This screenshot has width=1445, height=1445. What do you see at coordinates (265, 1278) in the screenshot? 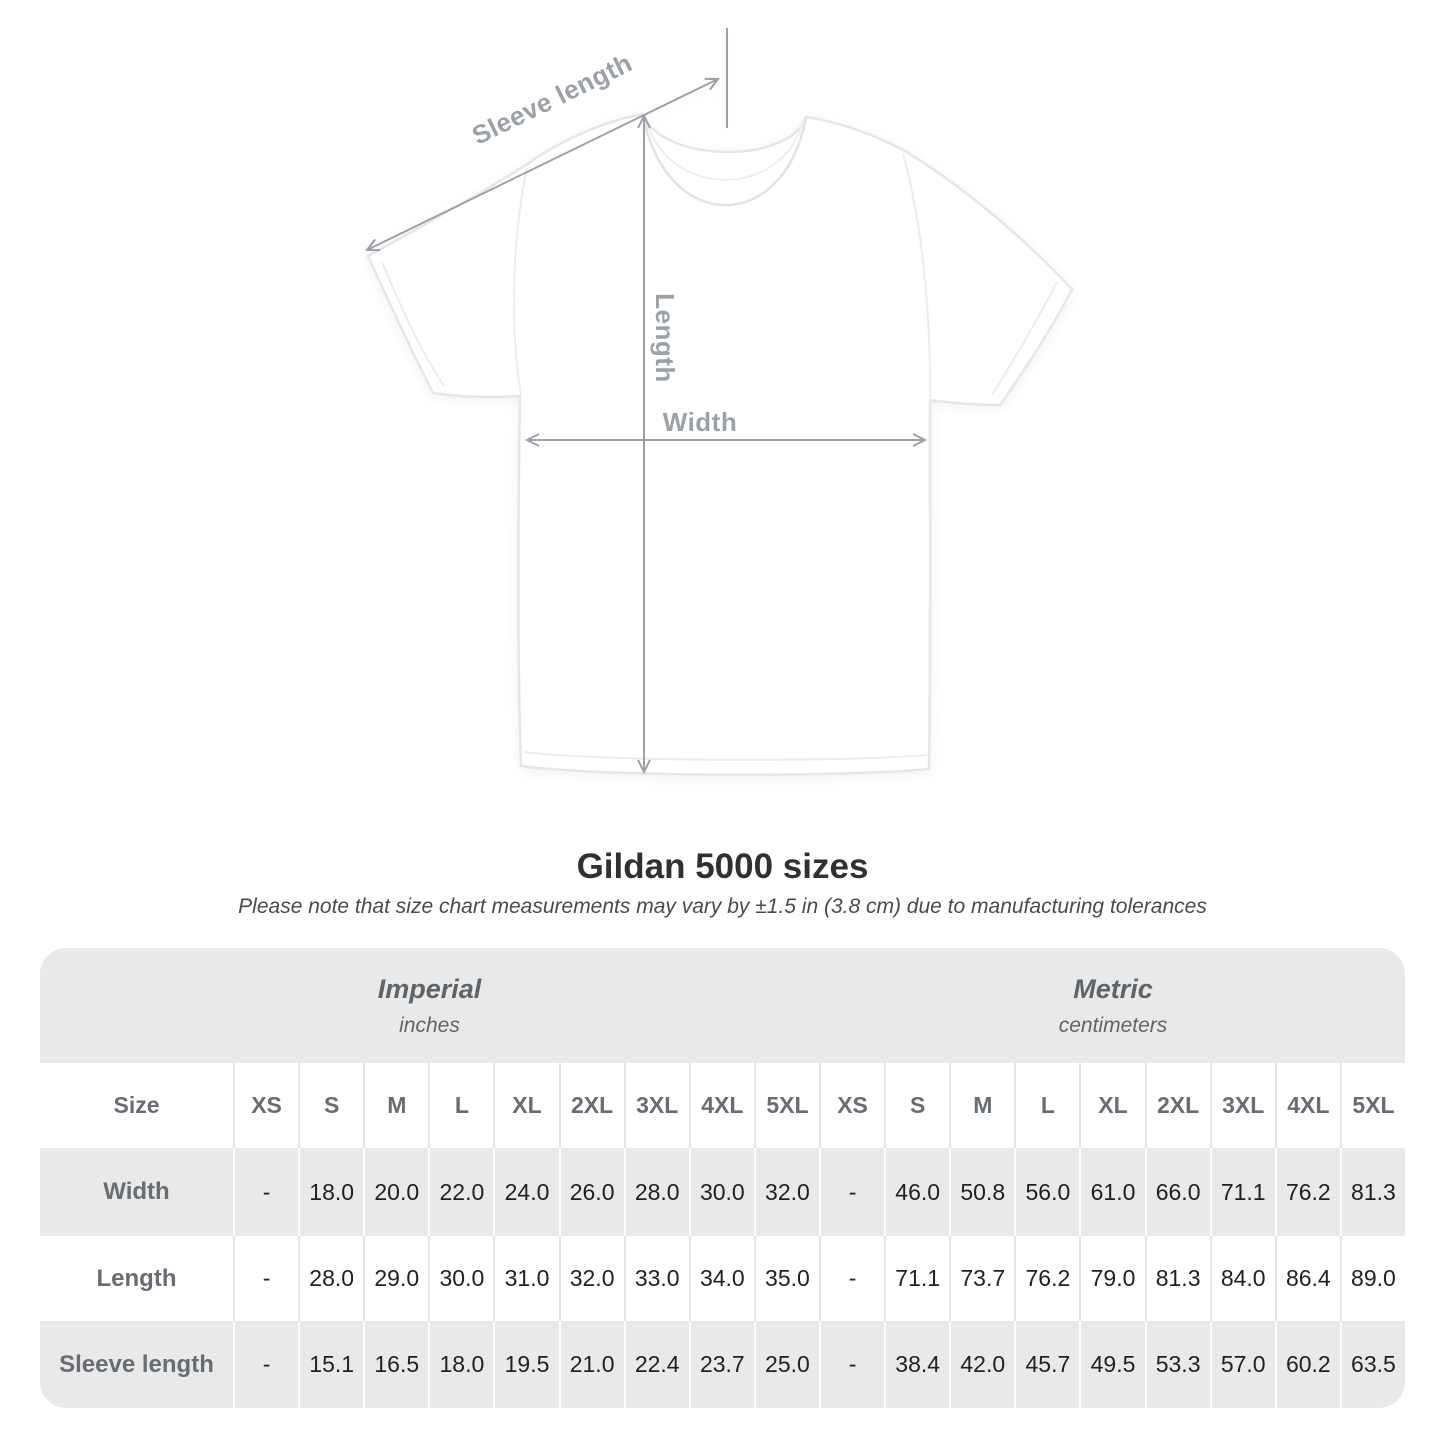
I see `length-imperial-xs: -` at bounding box center [265, 1278].